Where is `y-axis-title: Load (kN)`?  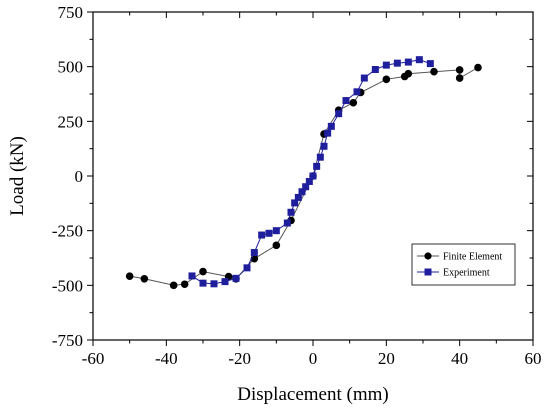 y-axis-title: Load (kN) is located at coordinates (17, 176).